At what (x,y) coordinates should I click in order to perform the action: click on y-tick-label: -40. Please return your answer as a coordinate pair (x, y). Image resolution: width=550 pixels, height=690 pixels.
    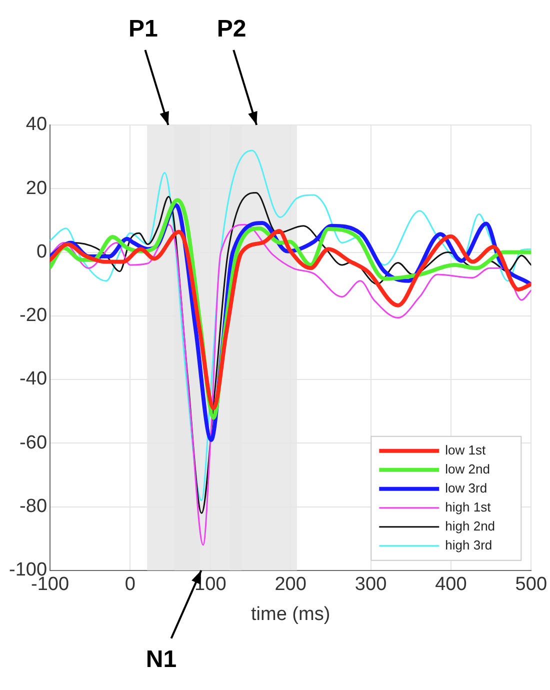
    Looking at the image, I should click on (34, 379).